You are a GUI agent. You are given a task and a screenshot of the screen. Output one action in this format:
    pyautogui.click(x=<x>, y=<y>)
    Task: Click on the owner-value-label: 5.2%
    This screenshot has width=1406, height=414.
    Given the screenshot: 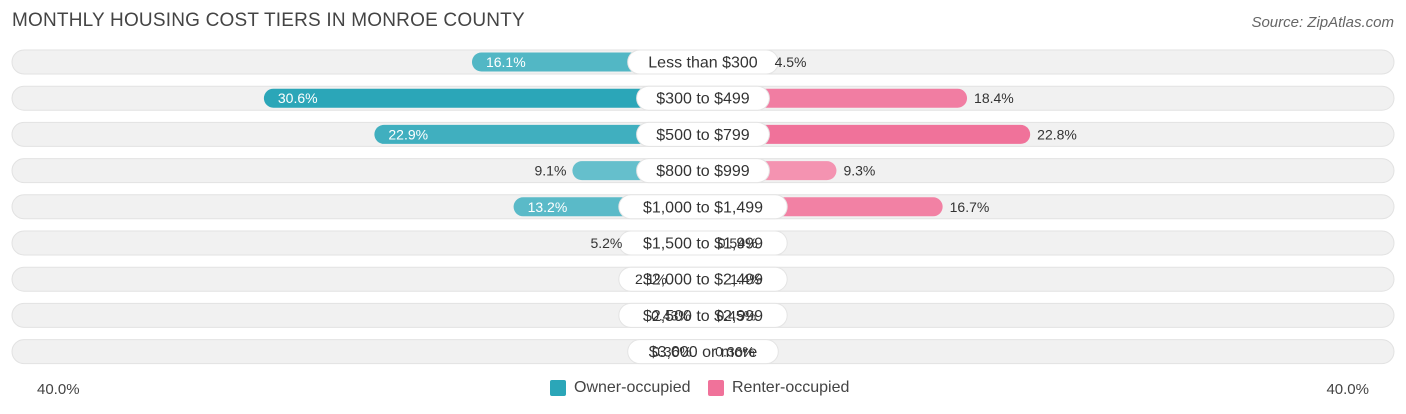 What is the action you would take?
    pyautogui.click(x=606, y=243)
    